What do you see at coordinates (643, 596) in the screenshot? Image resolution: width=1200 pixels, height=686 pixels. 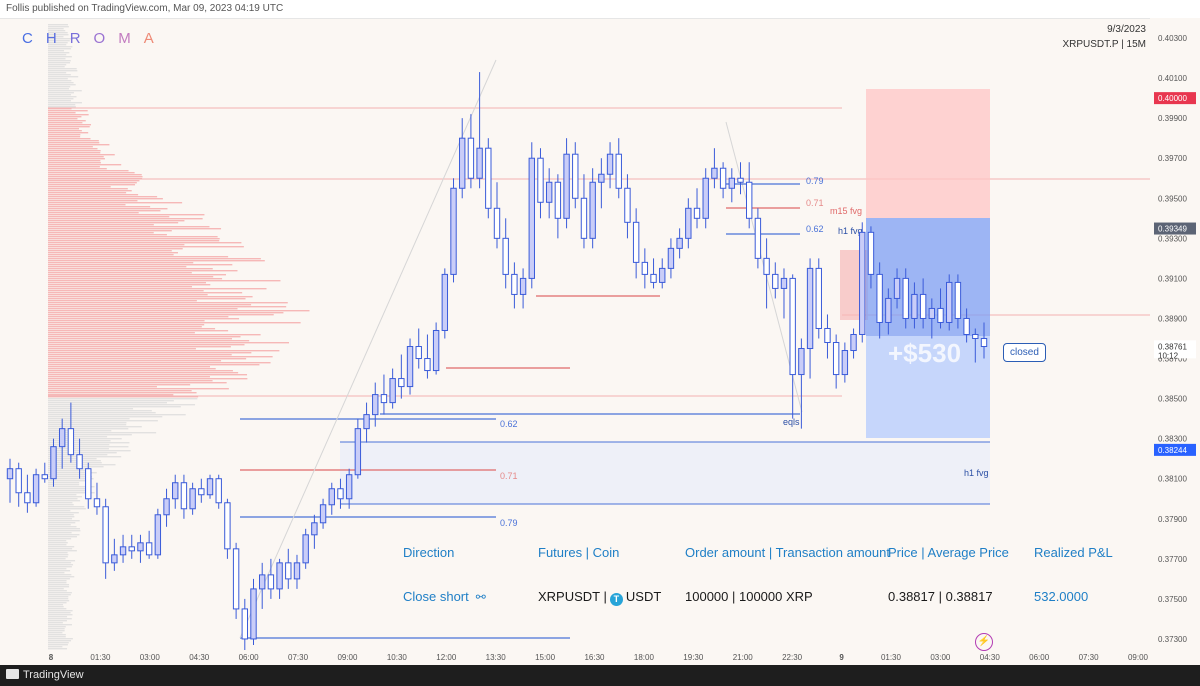 I see `coin-symbol: USDT` at bounding box center [643, 596].